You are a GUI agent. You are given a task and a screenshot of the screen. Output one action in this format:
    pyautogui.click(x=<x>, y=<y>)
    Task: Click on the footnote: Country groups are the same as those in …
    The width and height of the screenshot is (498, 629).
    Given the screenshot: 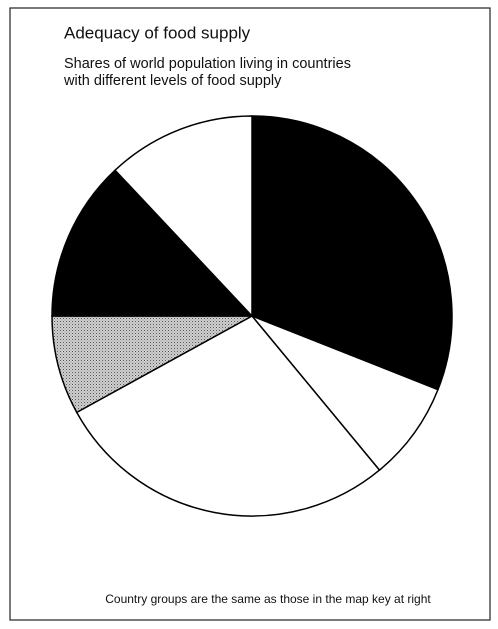 What is the action you would take?
    pyautogui.click(x=268, y=599)
    